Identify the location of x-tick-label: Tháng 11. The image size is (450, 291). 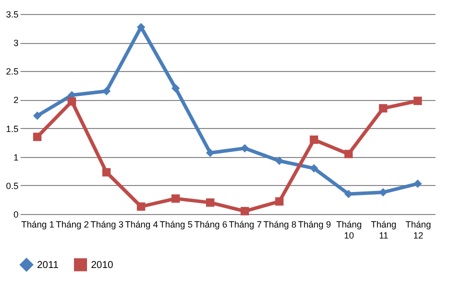
(383, 230).